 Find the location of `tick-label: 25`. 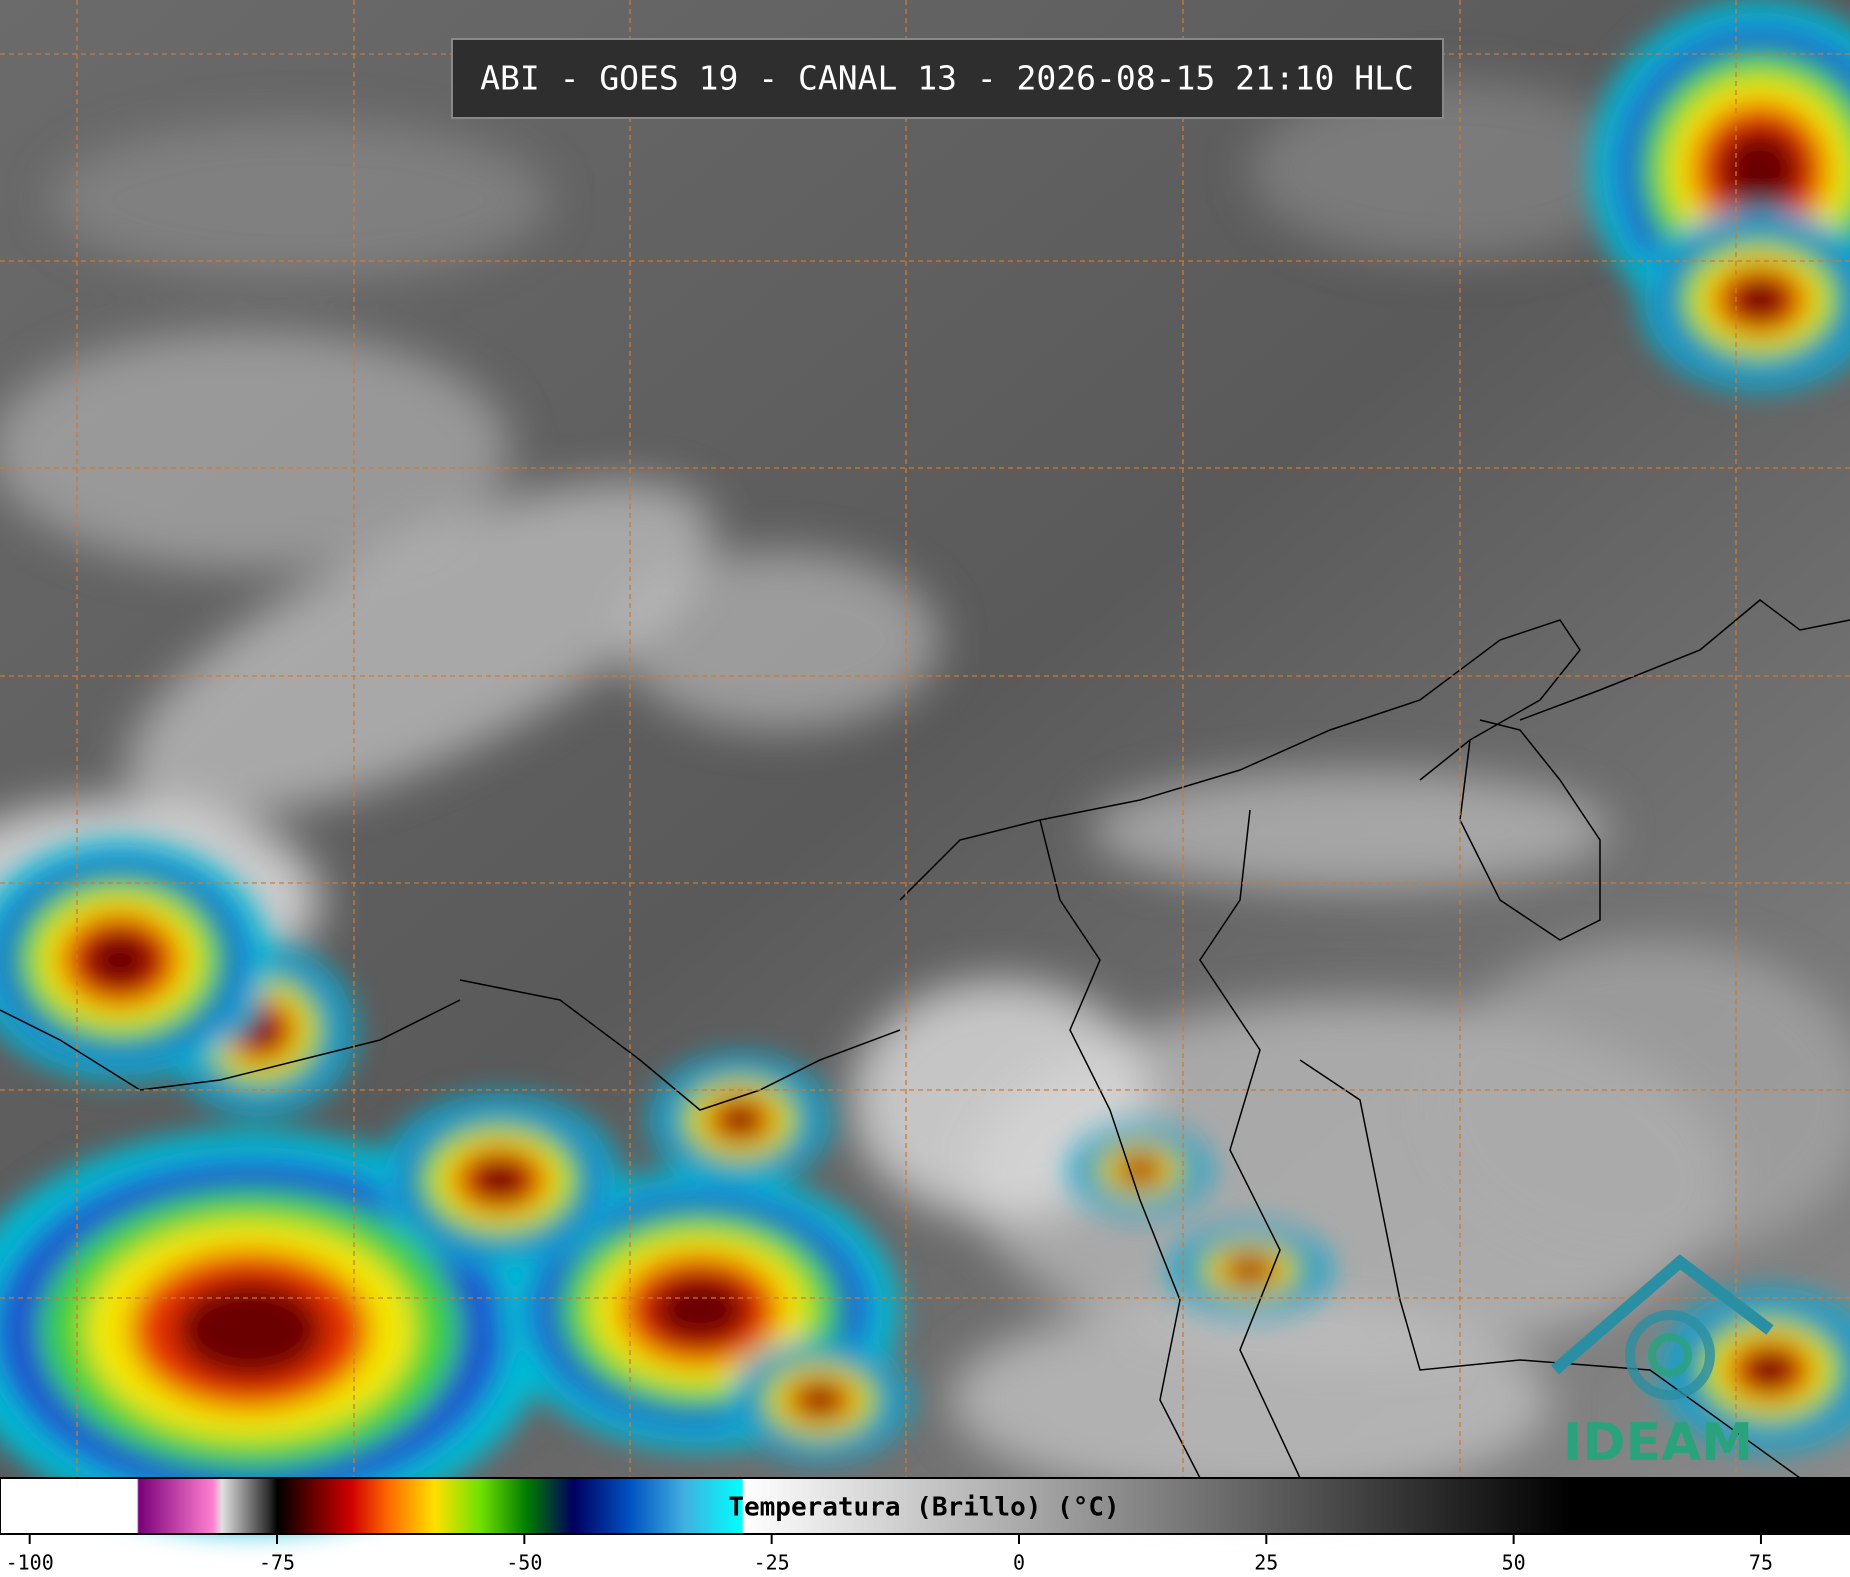

tick-label: 25 is located at coordinates (1266, 1563).